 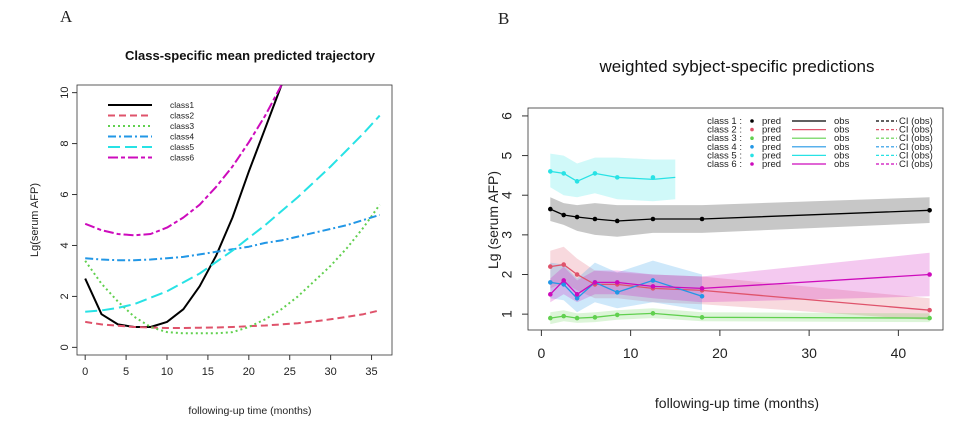 I want to click on x-tick-label: 15, so click(x=208, y=372).